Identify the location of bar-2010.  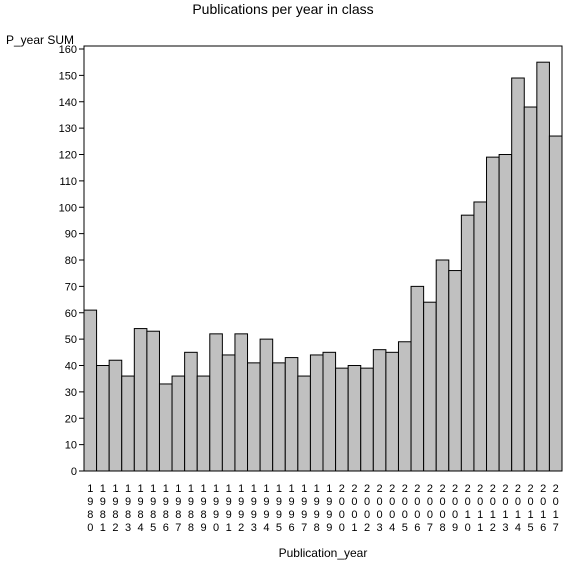
(467, 343).